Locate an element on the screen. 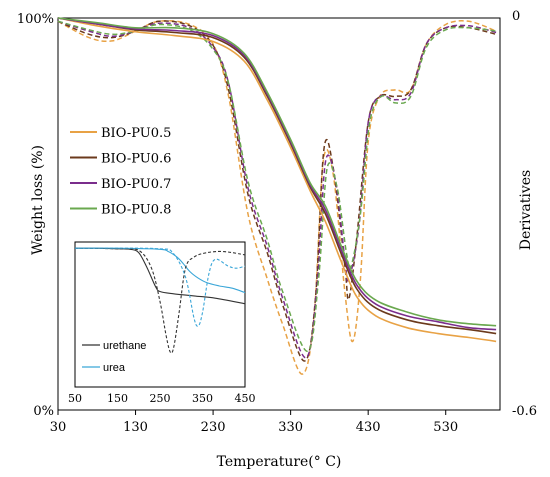  x-tick-label: 430 is located at coordinates (368, 427).